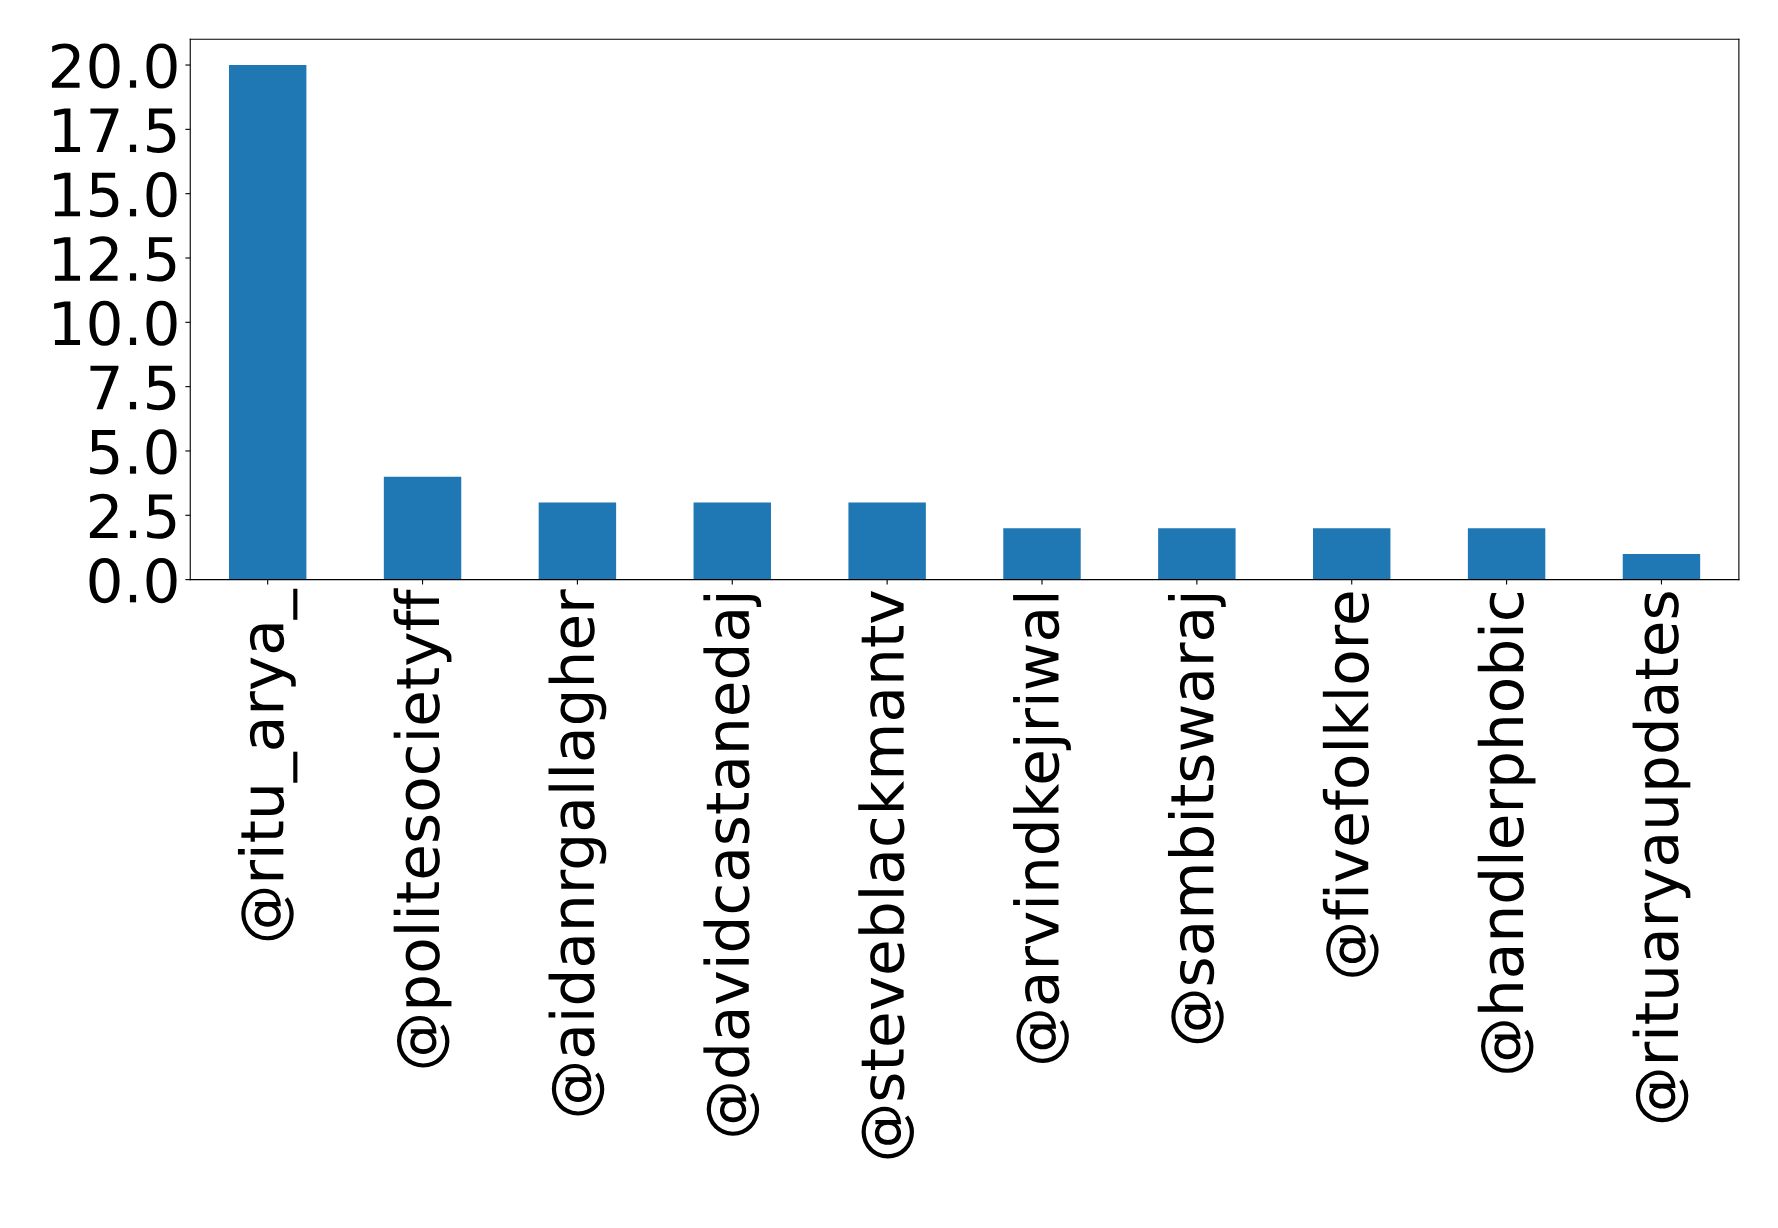 This screenshot has width=1778, height=1228. What do you see at coordinates (115, 323) in the screenshot?
I see `y-tick-label: 10.0` at bounding box center [115, 323].